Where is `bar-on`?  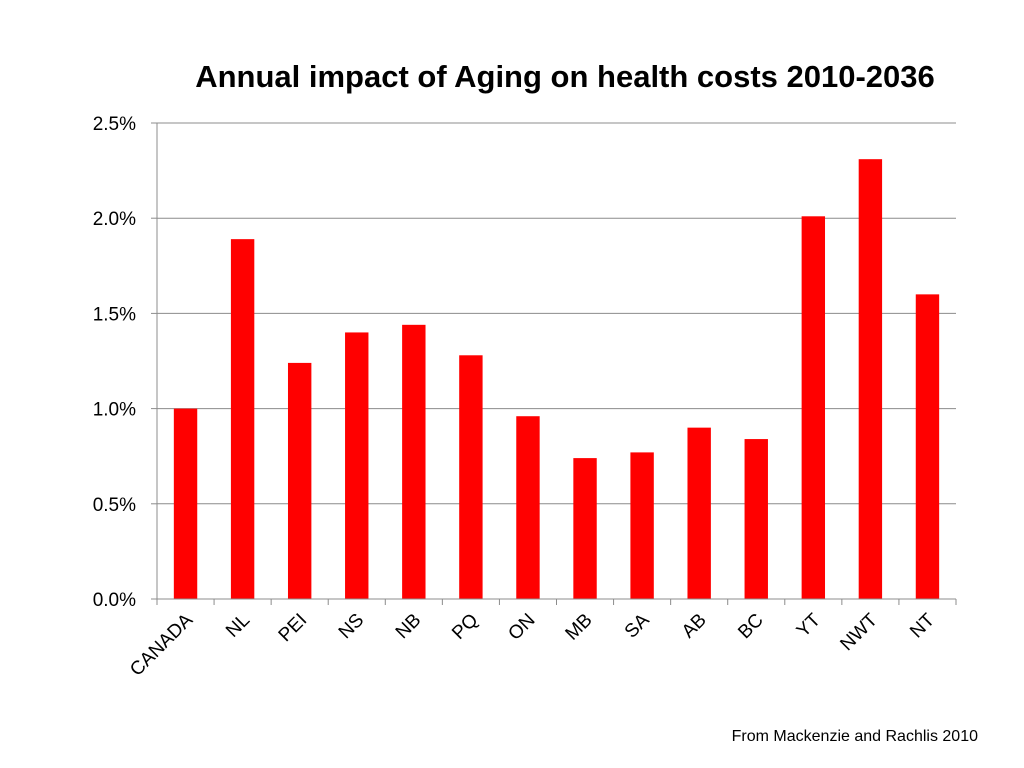
bar-on is located at coordinates (528, 507).